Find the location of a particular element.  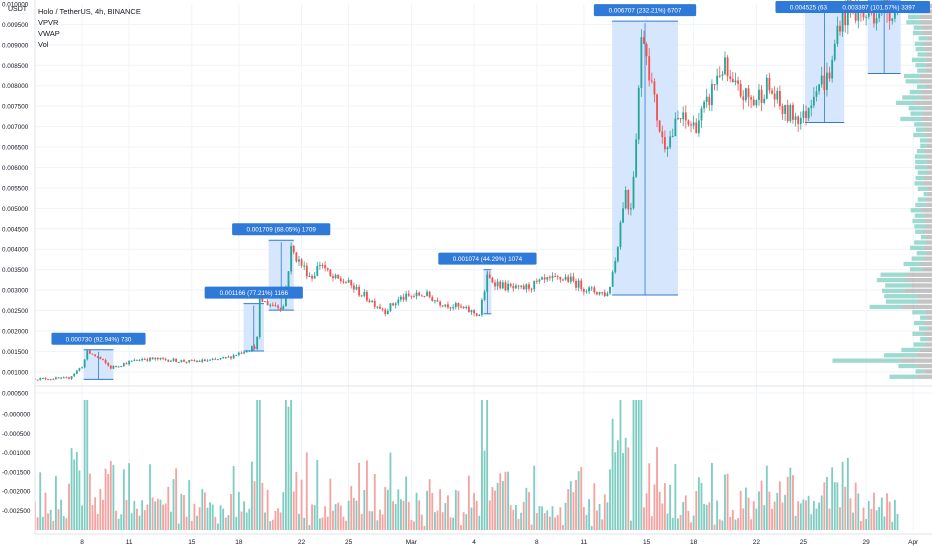

indicator-vol: Vol is located at coordinates (43, 44).